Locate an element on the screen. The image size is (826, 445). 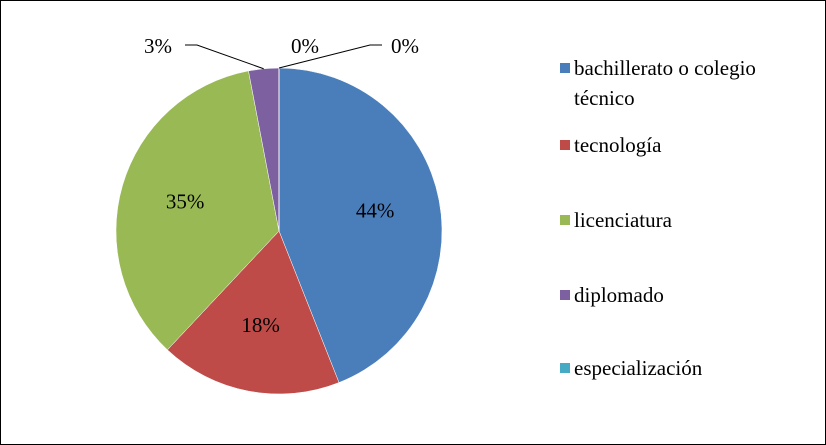
data-label: 18% is located at coordinates (260, 325).